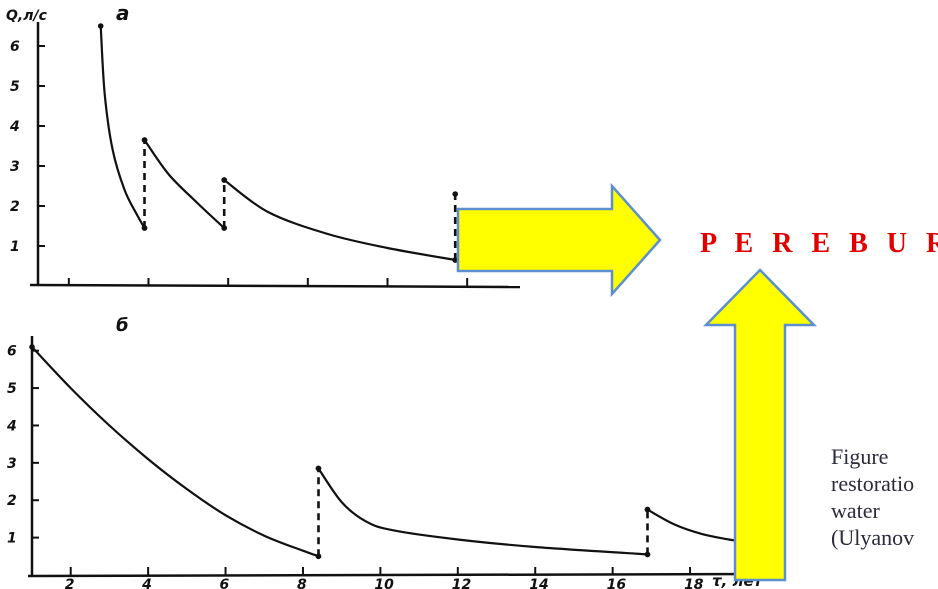  I want to click on panel-b-x-axis, so click(394, 575).